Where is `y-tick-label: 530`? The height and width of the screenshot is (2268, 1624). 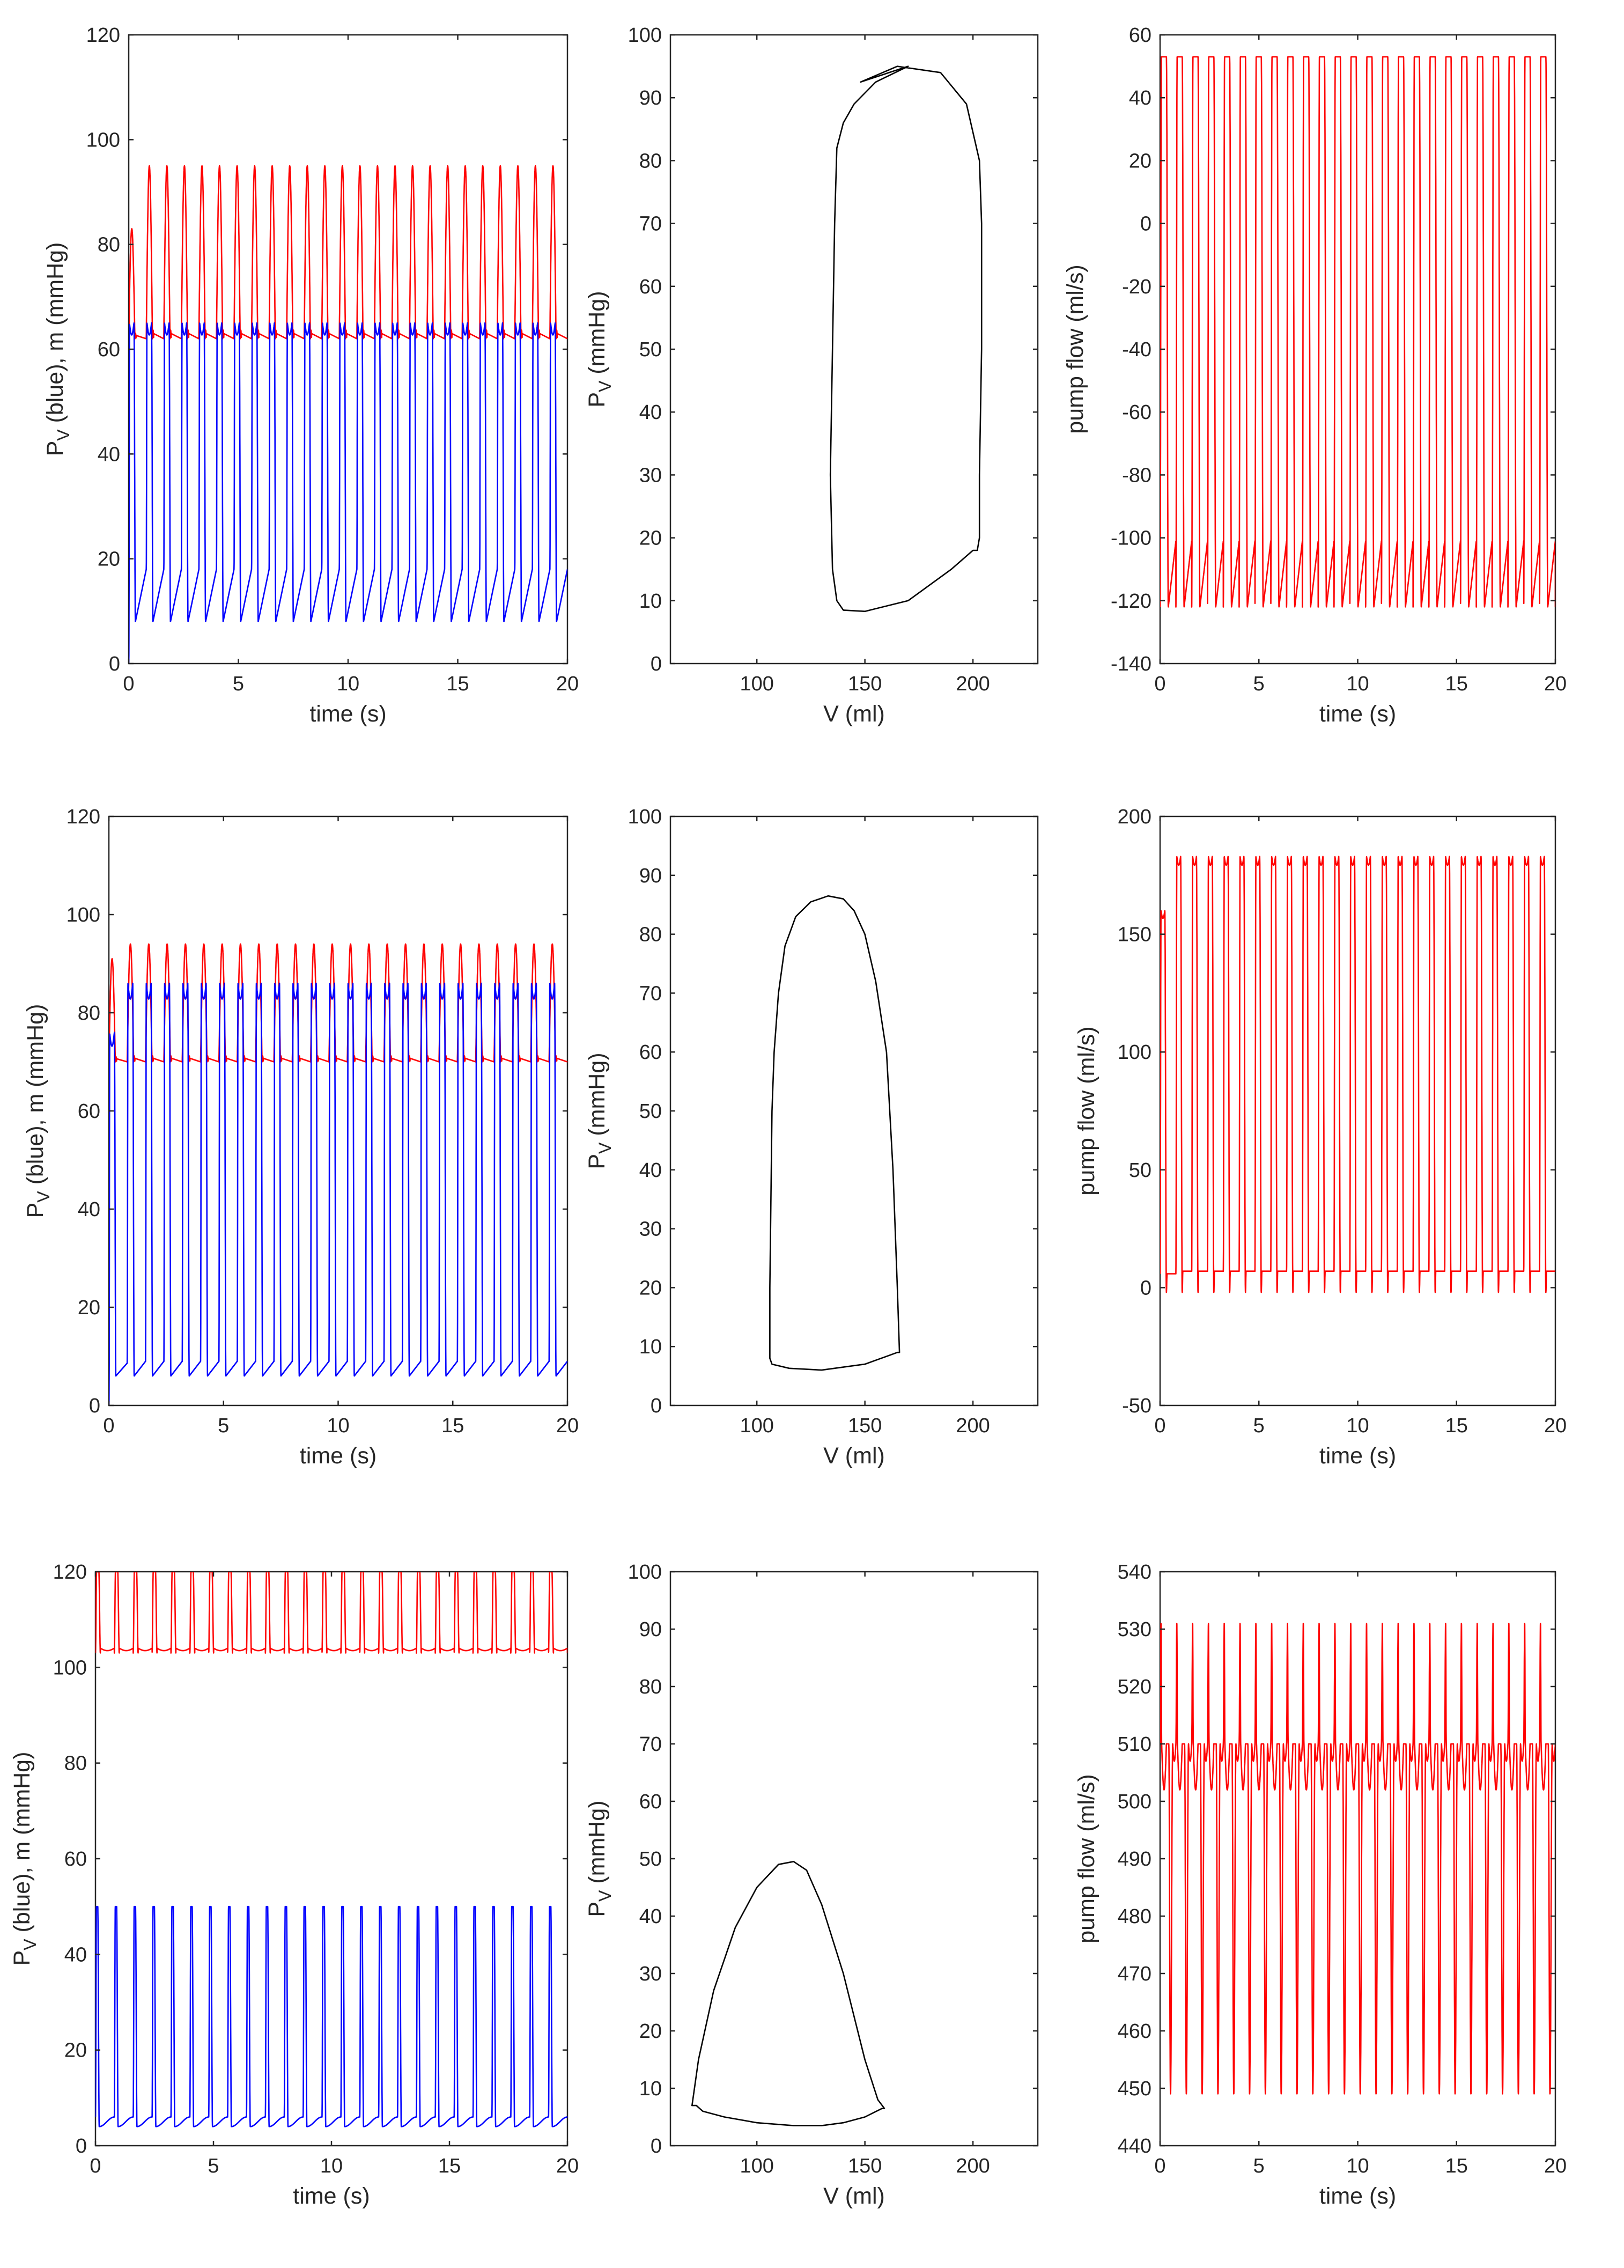 y-tick-label: 530 is located at coordinates (1134, 1629).